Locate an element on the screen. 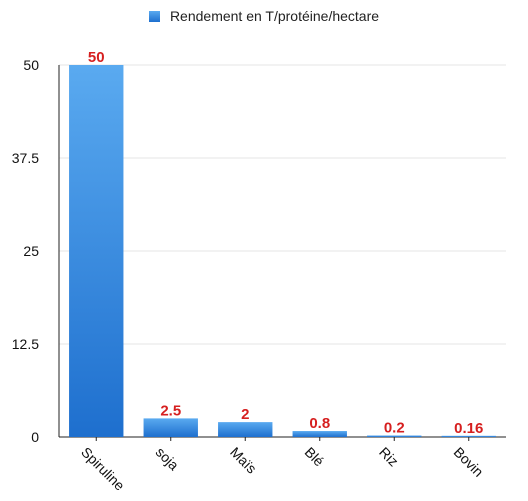 This screenshot has height=501, width=528. category-label: soja is located at coordinates (168, 459).